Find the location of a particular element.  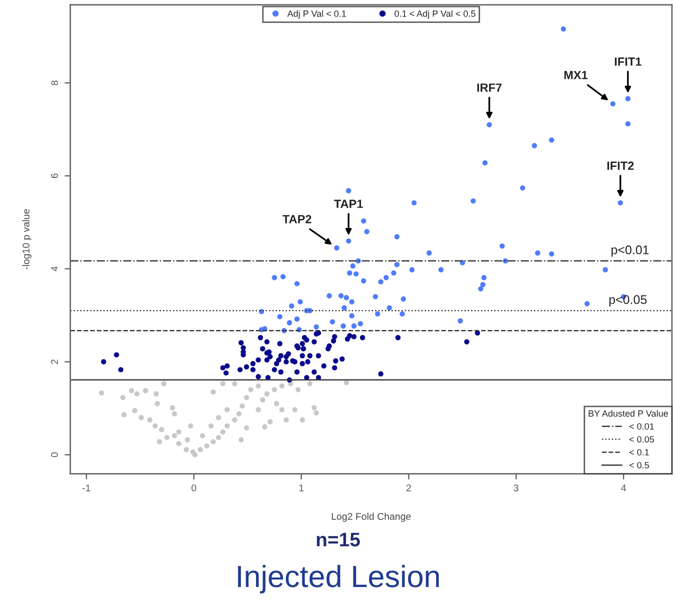

annotation: < 0.5 is located at coordinates (639, 465).